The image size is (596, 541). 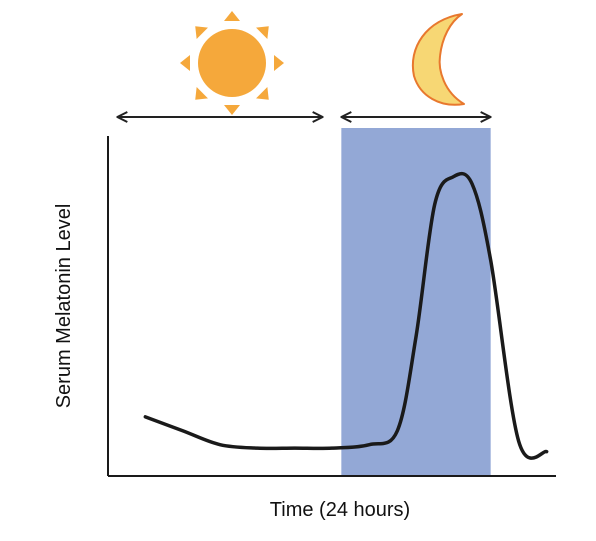 I want to click on x-axis-label: Time (24 hours), so click(x=340, y=510).